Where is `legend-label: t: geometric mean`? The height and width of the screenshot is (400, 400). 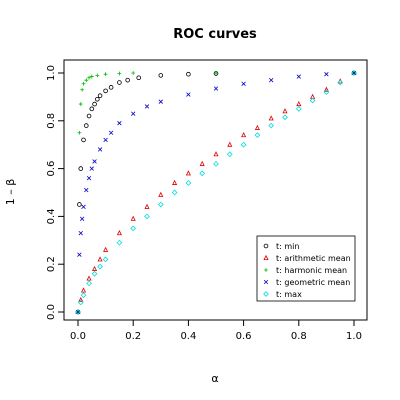 legend-label: t: geometric mean is located at coordinates (313, 282).